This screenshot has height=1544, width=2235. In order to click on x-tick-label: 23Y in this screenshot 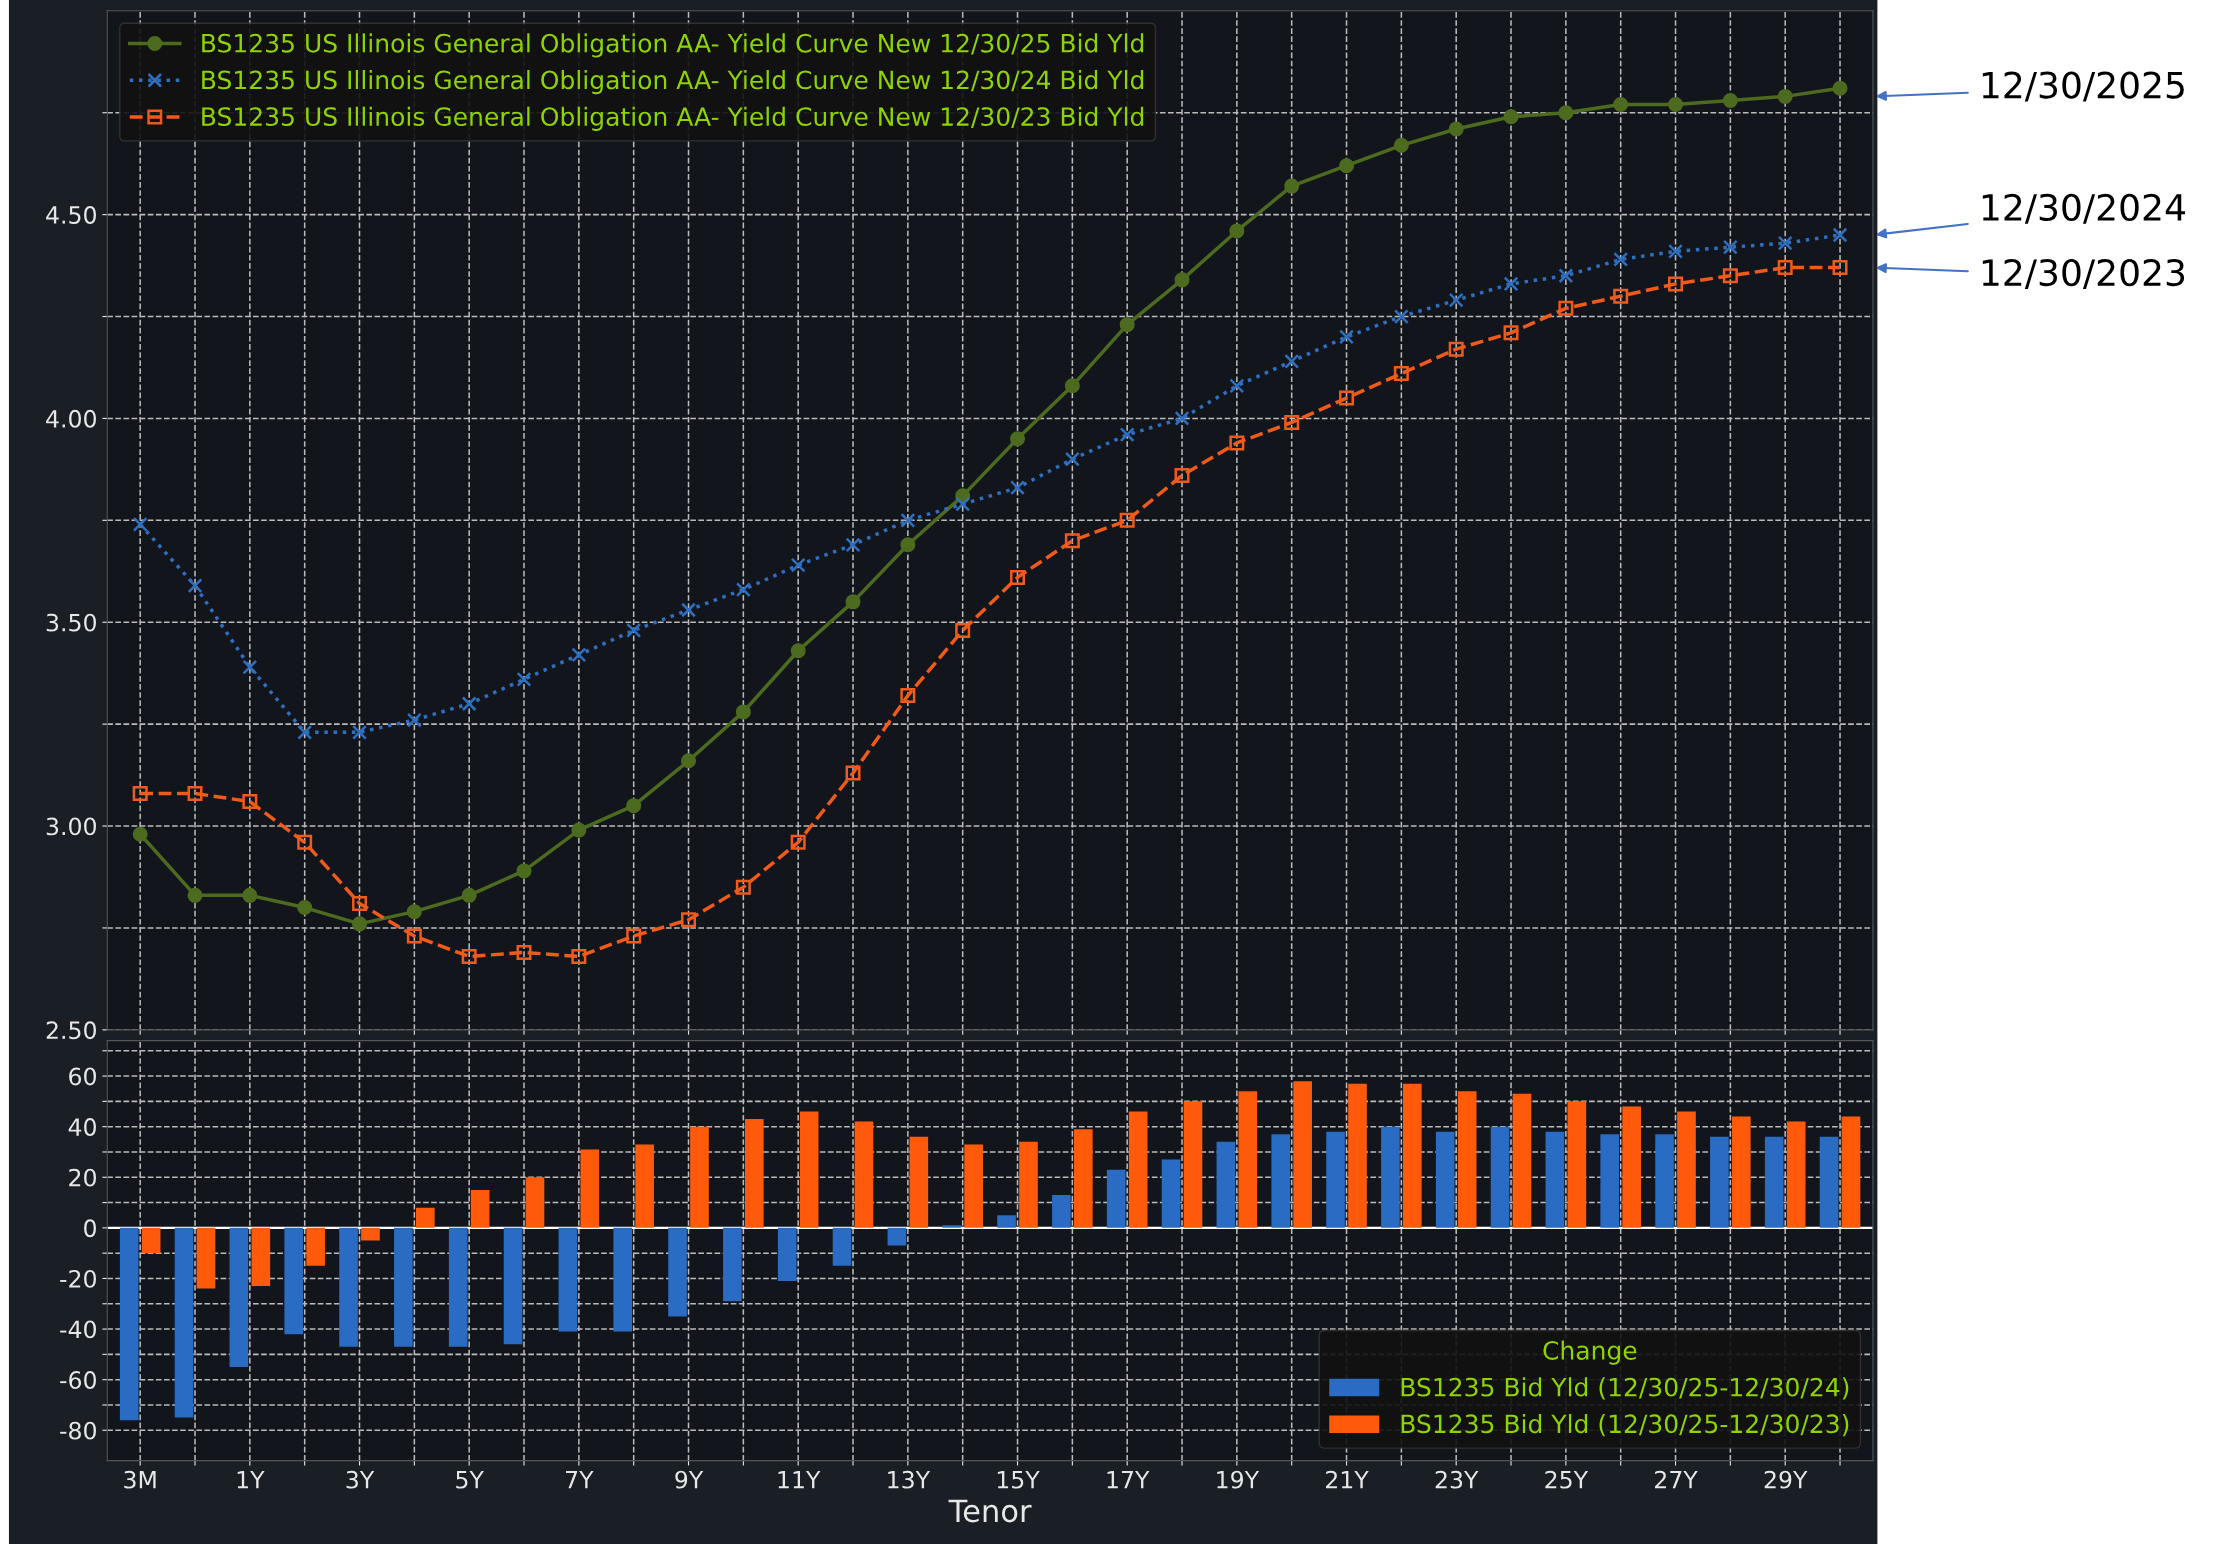, I will do `click(1457, 1479)`.